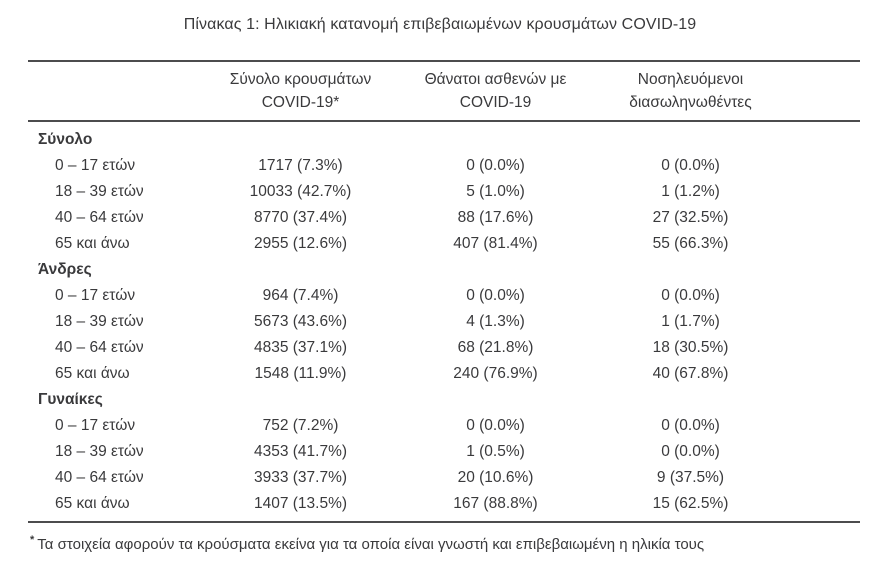 This screenshot has height=574, width=880. What do you see at coordinates (444, 270) in the screenshot?
I see `section-header-row: Άνδρες` at bounding box center [444, 270].